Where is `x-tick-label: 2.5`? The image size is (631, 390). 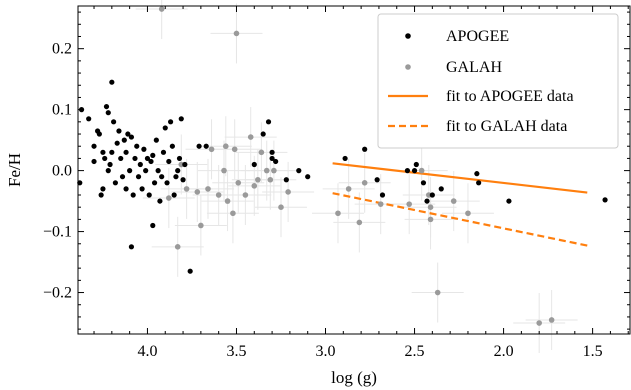
x-tick-label: 2.5 is located at coordinates (415, 351).